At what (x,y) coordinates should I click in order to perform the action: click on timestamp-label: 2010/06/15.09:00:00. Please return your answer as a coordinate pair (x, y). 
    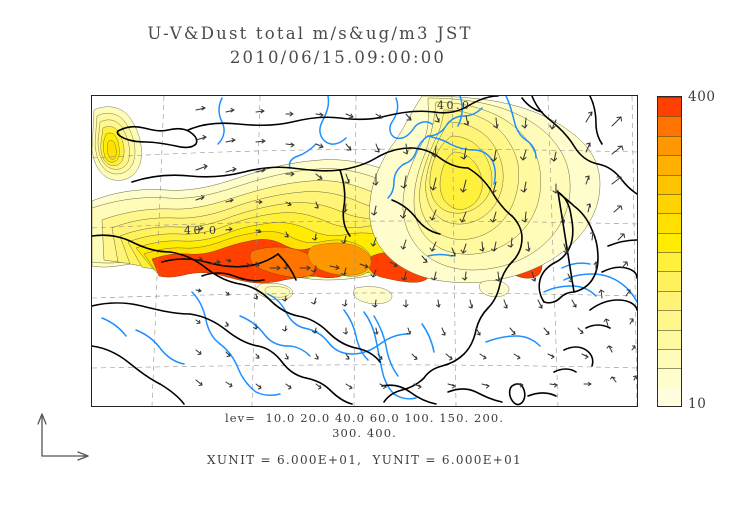
    Looking at the image, I should click on (338, 57).